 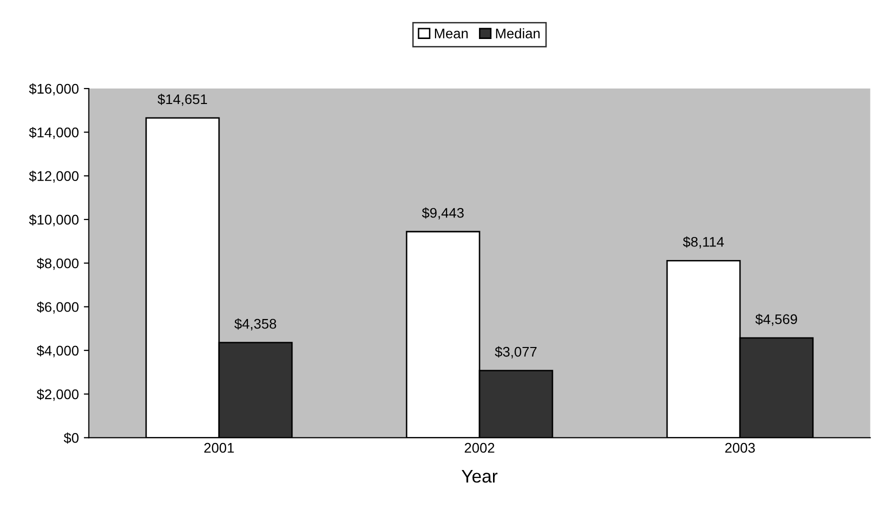 What do you see at coordinates (255, 324) in the screenshot?
I see `data-label: $4,358` at bounding box center [255, 324].